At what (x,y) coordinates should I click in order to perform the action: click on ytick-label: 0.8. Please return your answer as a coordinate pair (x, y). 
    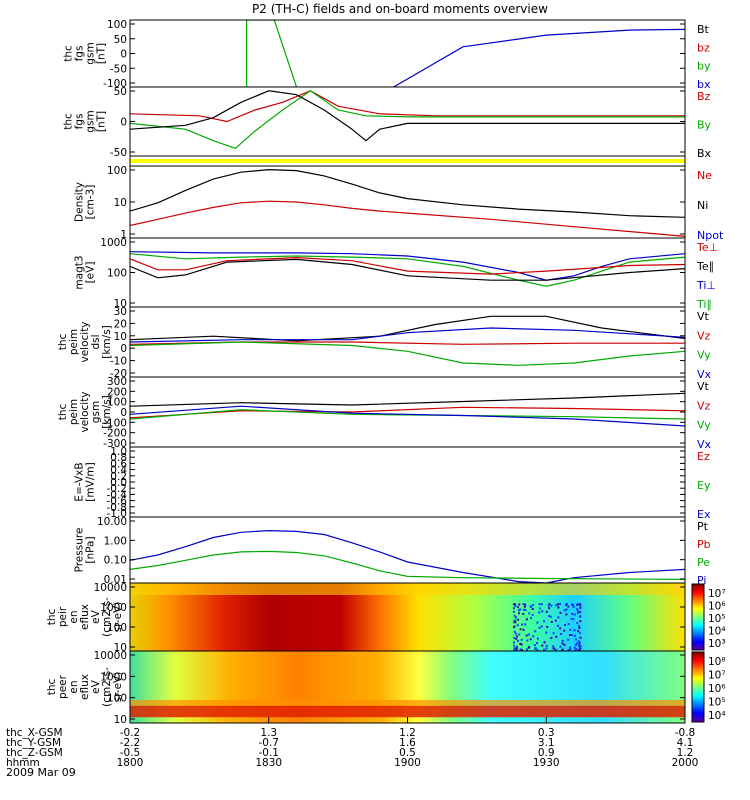
    Looking at the image, I should click on (118, 458).